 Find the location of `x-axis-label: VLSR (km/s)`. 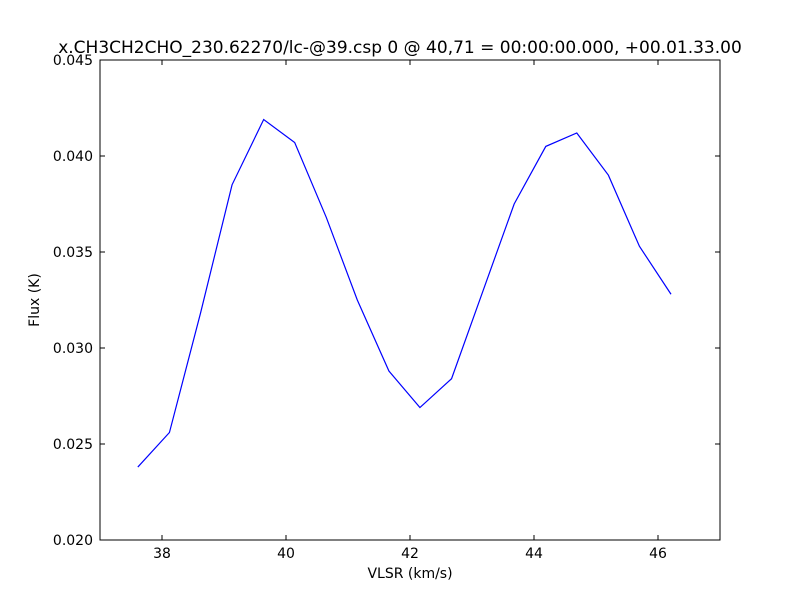

x-axis-label: VLSR (km/s) is located at coordinates (409, 574).